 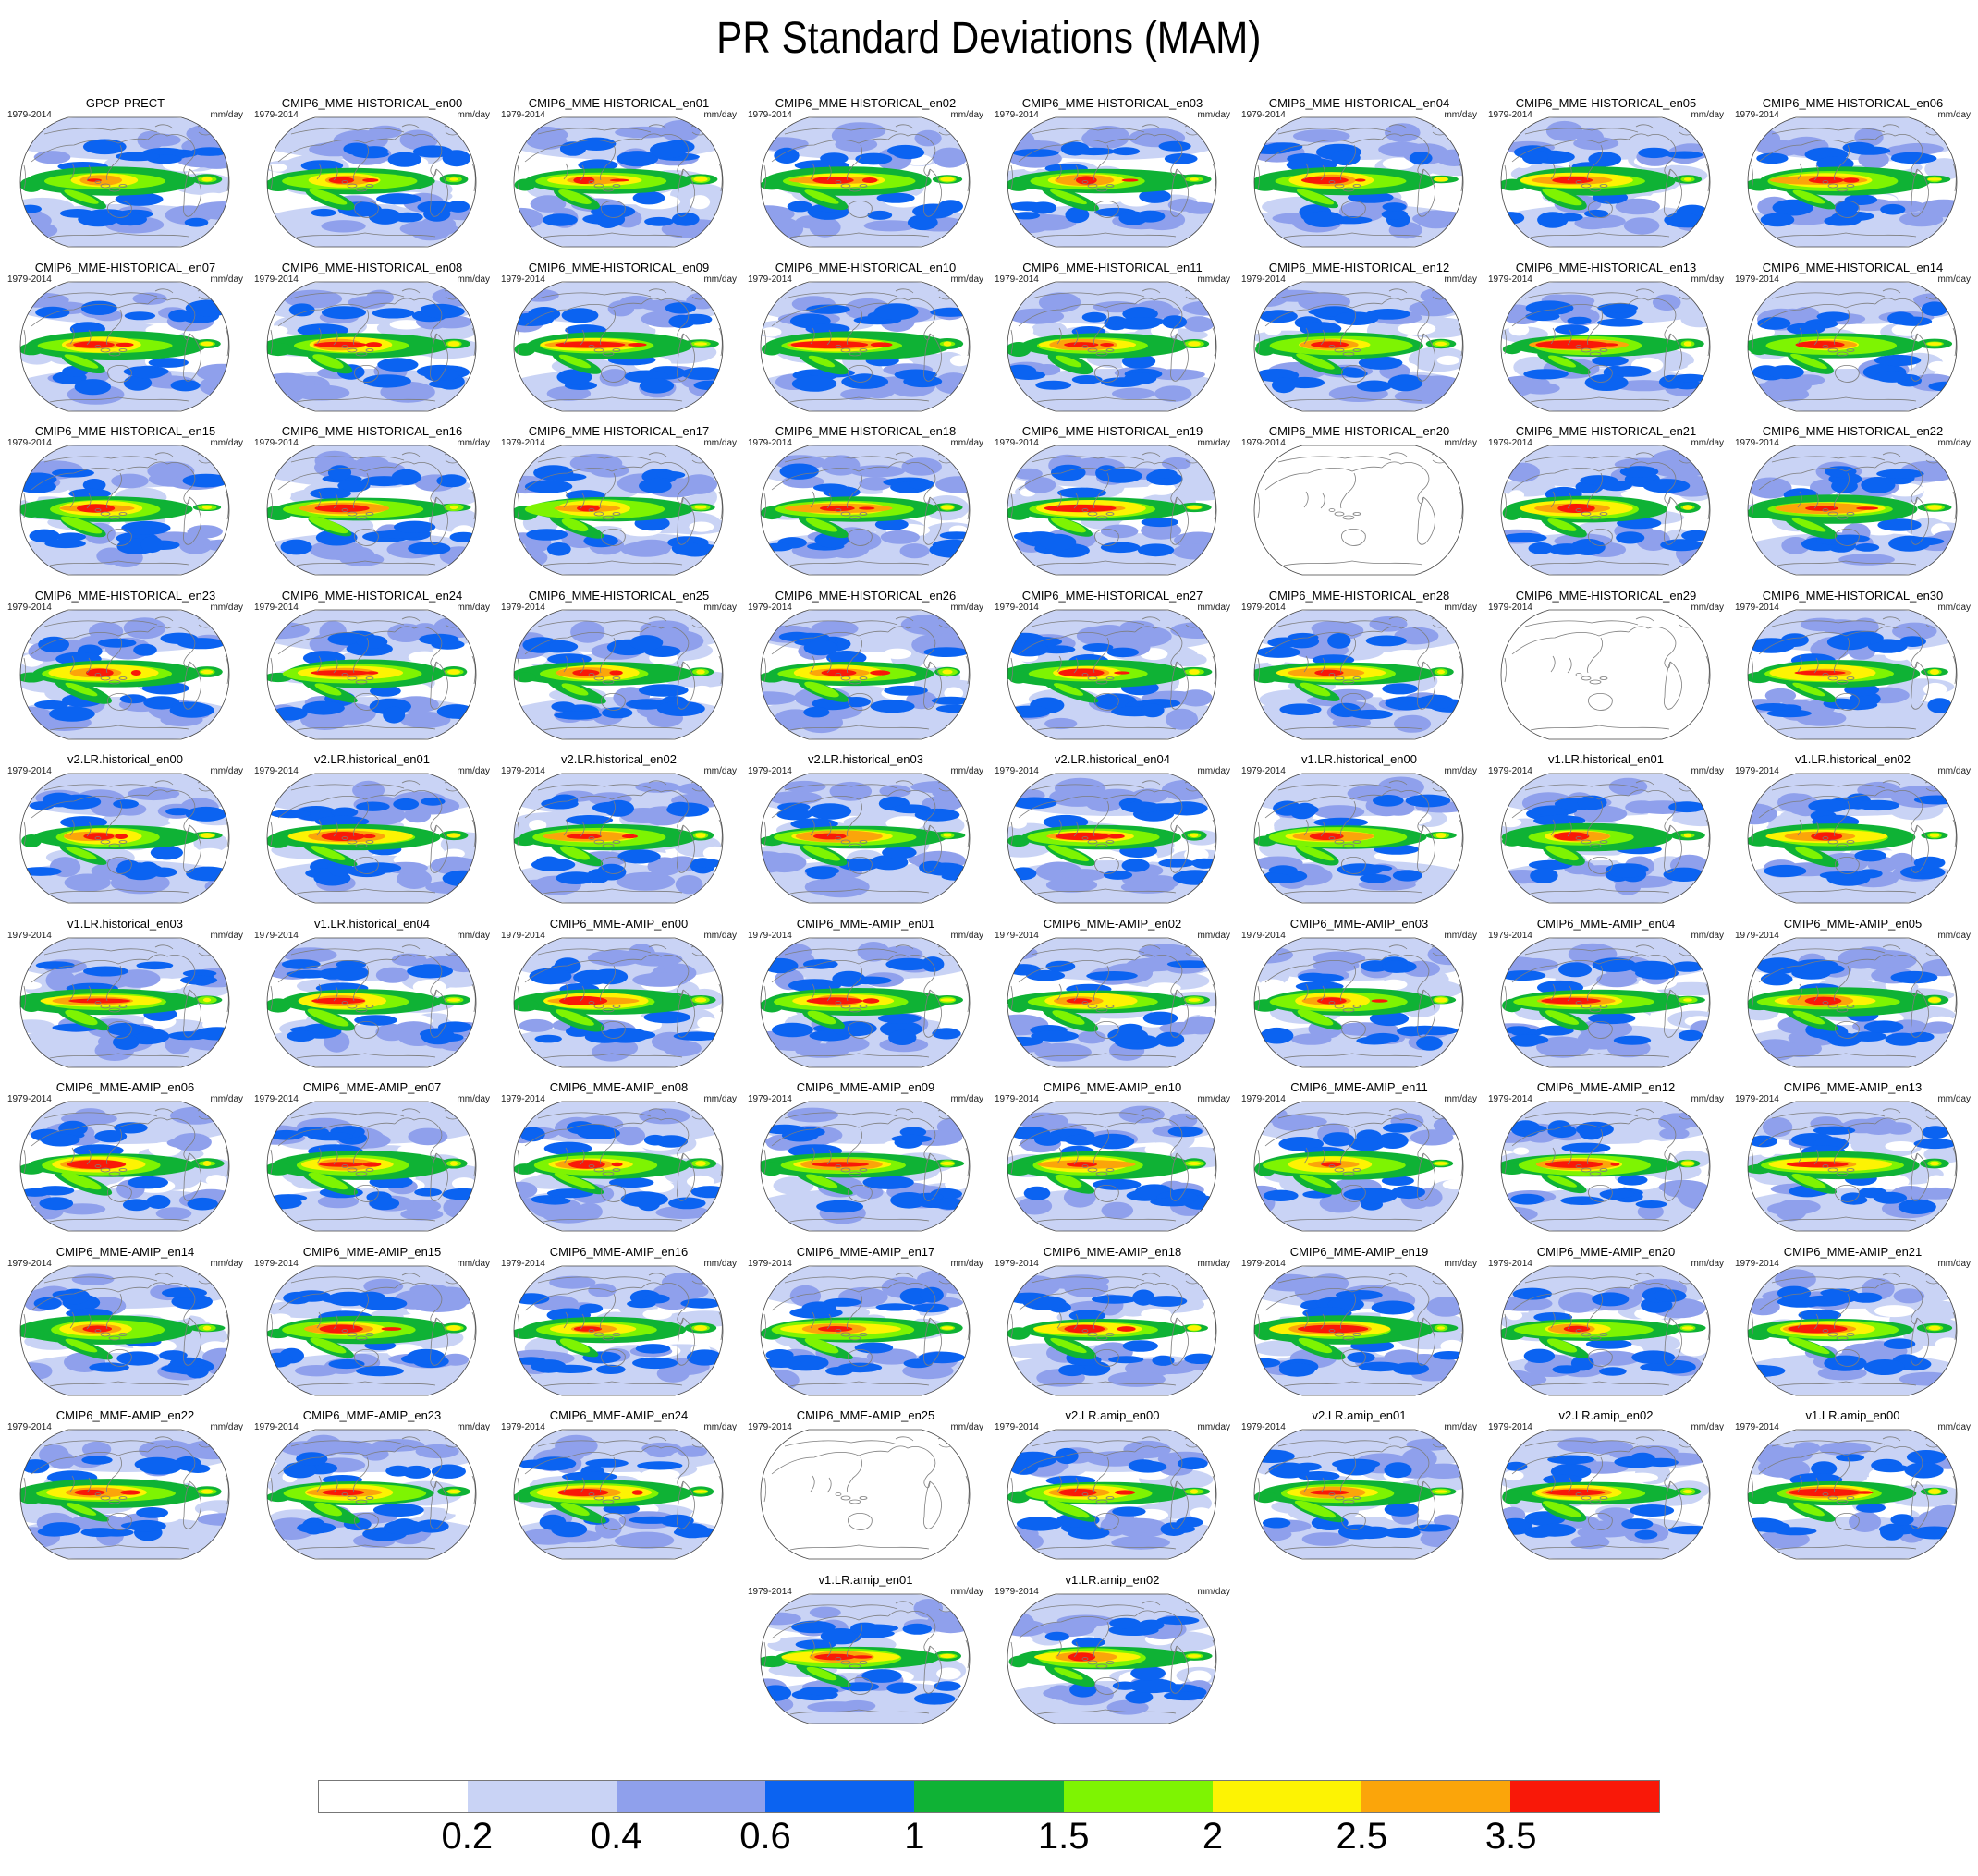 What do you see at coordinates (1359, 999) in the screenshot?
I see `map-panel: CMIP6_MME-AMIP_en03 1979-2014 mm/day` at bounding box center [1359, 999].